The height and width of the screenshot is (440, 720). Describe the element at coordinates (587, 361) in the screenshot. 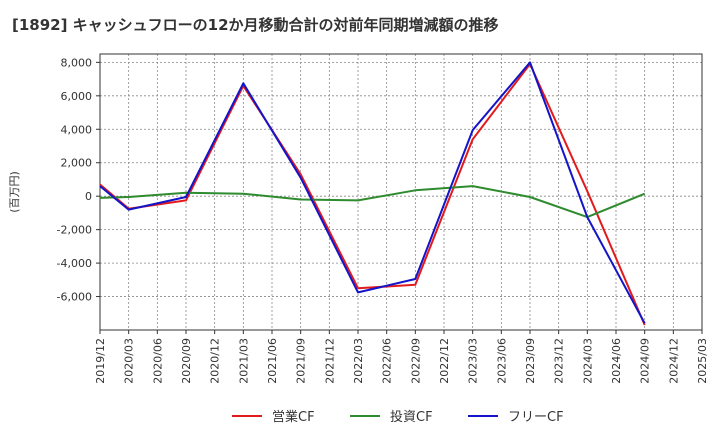

I see `x-tick-label: 2024/03` at that location.